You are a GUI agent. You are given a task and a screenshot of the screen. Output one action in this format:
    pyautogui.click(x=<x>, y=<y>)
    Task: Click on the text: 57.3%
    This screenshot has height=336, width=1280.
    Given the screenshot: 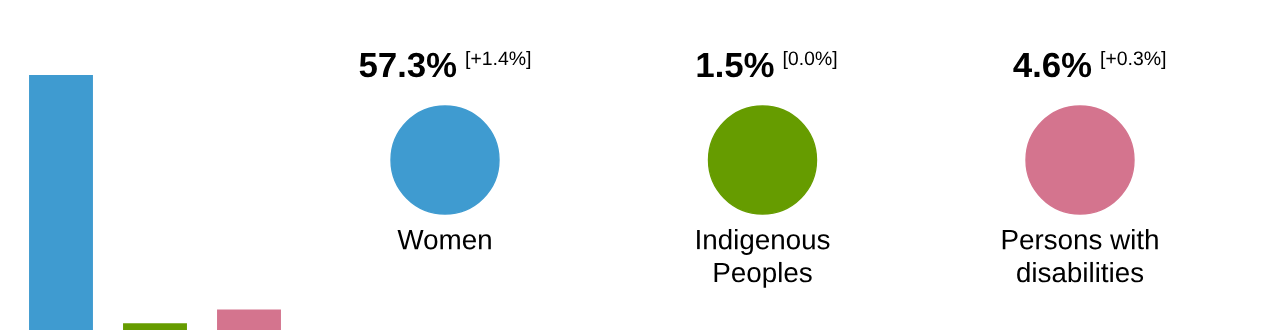 What is the action you would take?
    pyautogui.click(x=408, y=65)
    